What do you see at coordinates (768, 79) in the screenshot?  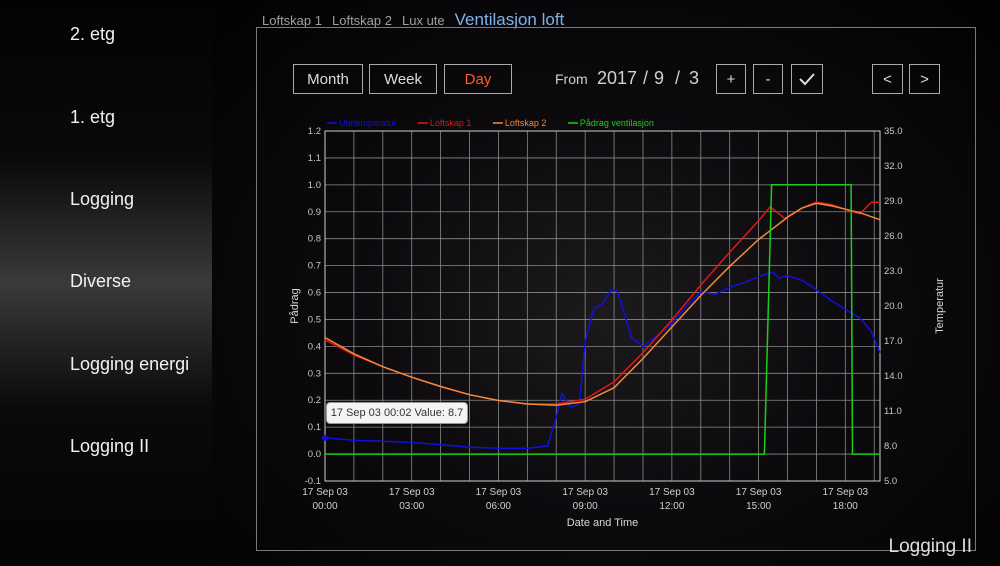 I see `decrement-button: -` at bounding box center [768, 79].